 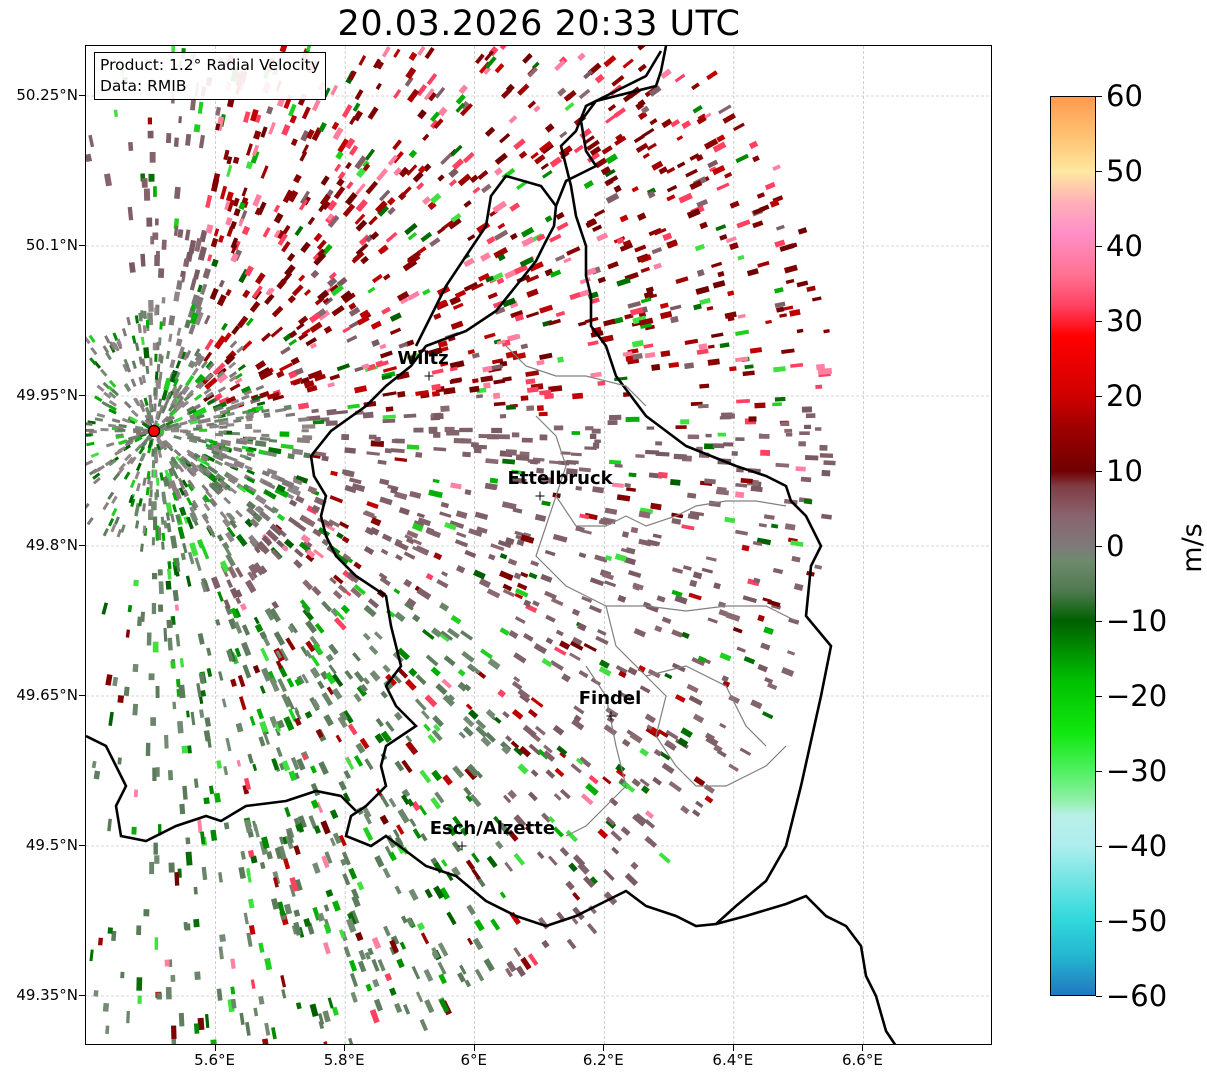 What do you see at coordinates (47, 995) in the screenshot?
I see `lat-tick-label: 49.35°N` at bounding box center [47, 995].